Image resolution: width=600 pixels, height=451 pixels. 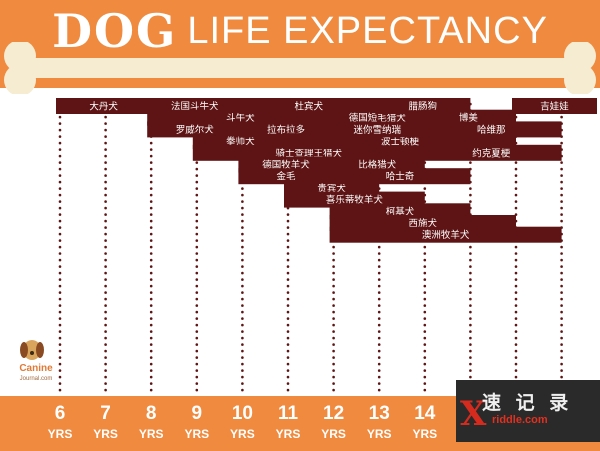 What do you see at coordinates (197, 413) in the screenshot?
I see `x-tick-label: 9` at bounding box center [197, 413].